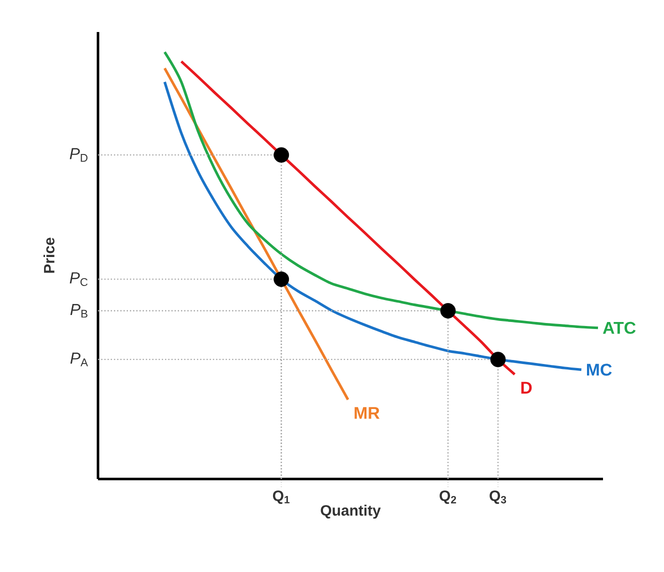 Image resolution: width=664 pixels, height=572 pixels. I want to click on series-label: MR, so click(367, 413).